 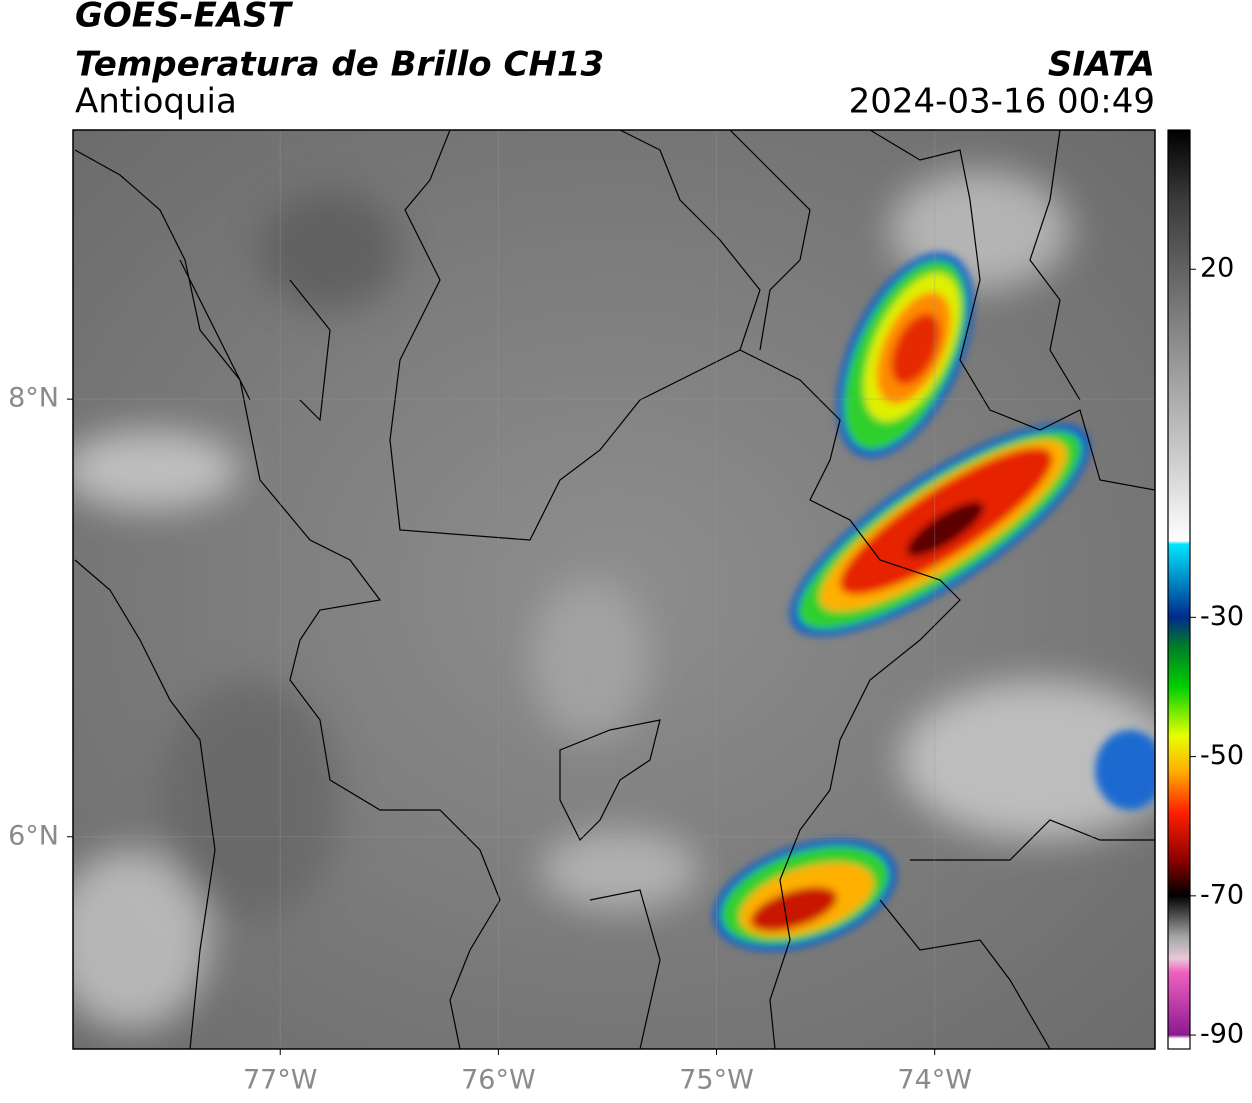 What do you see at coordinates (934, 1080) in the screenshot?
I see `x-tick-label: 74°W` at bounding box center [934, 1080].